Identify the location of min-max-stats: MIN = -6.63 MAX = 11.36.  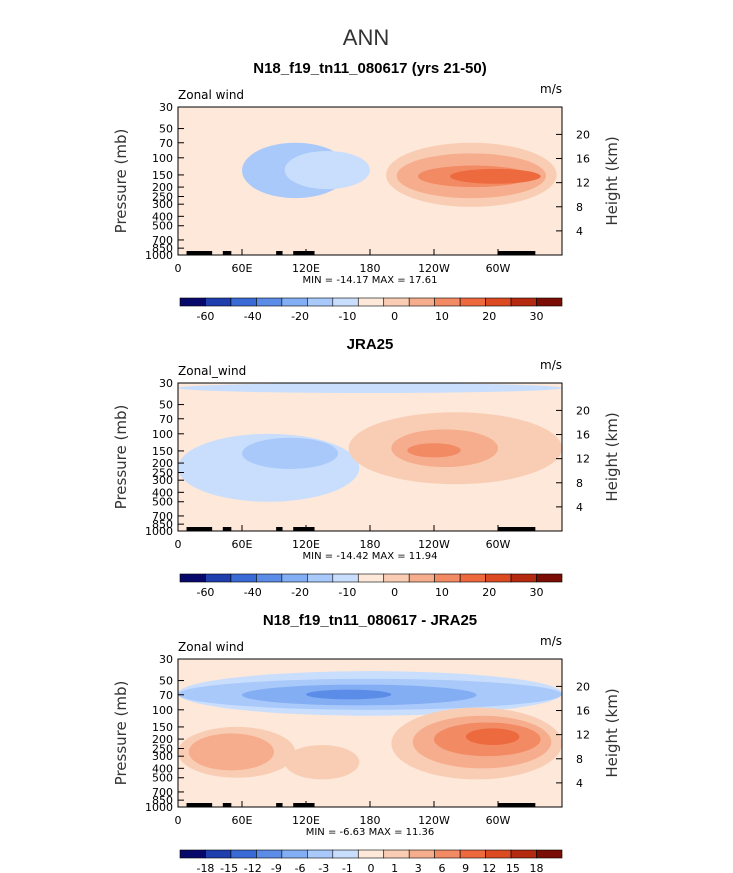
(370, 832).